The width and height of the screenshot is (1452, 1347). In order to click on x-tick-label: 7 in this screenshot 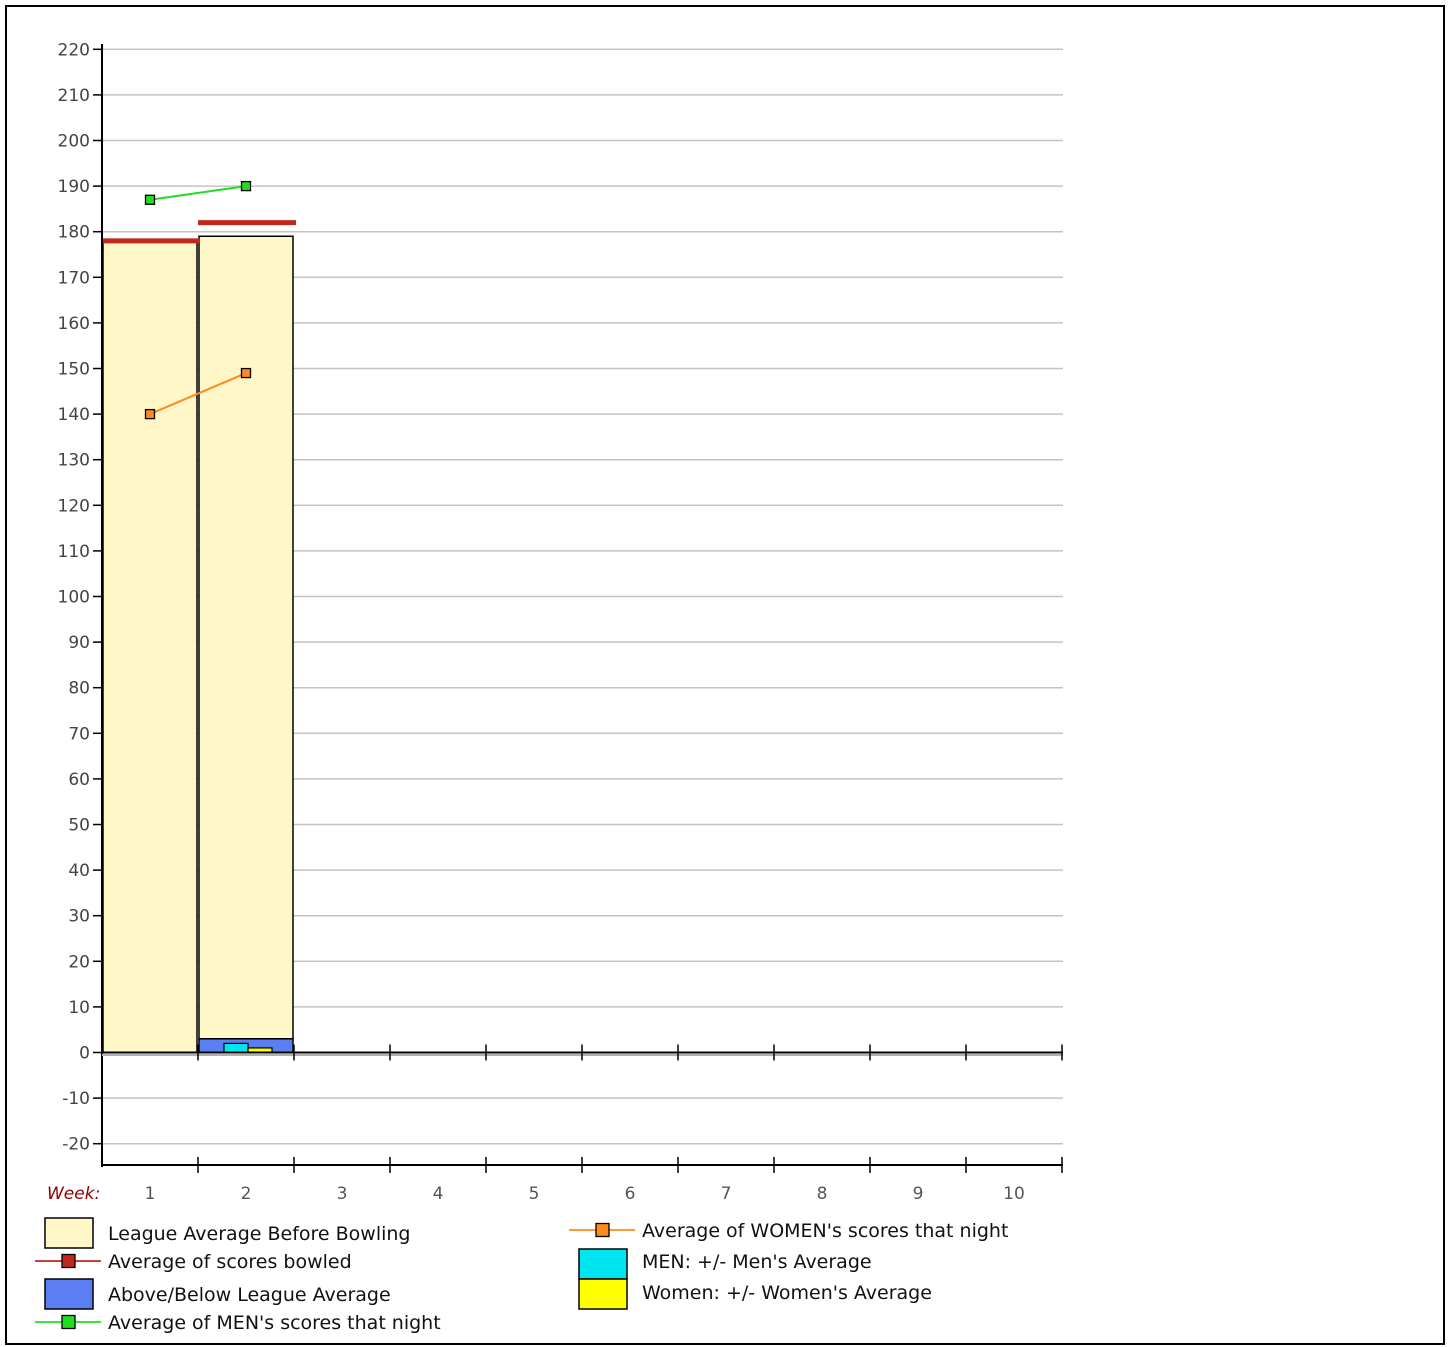, I will do `click(726, 1194)`.